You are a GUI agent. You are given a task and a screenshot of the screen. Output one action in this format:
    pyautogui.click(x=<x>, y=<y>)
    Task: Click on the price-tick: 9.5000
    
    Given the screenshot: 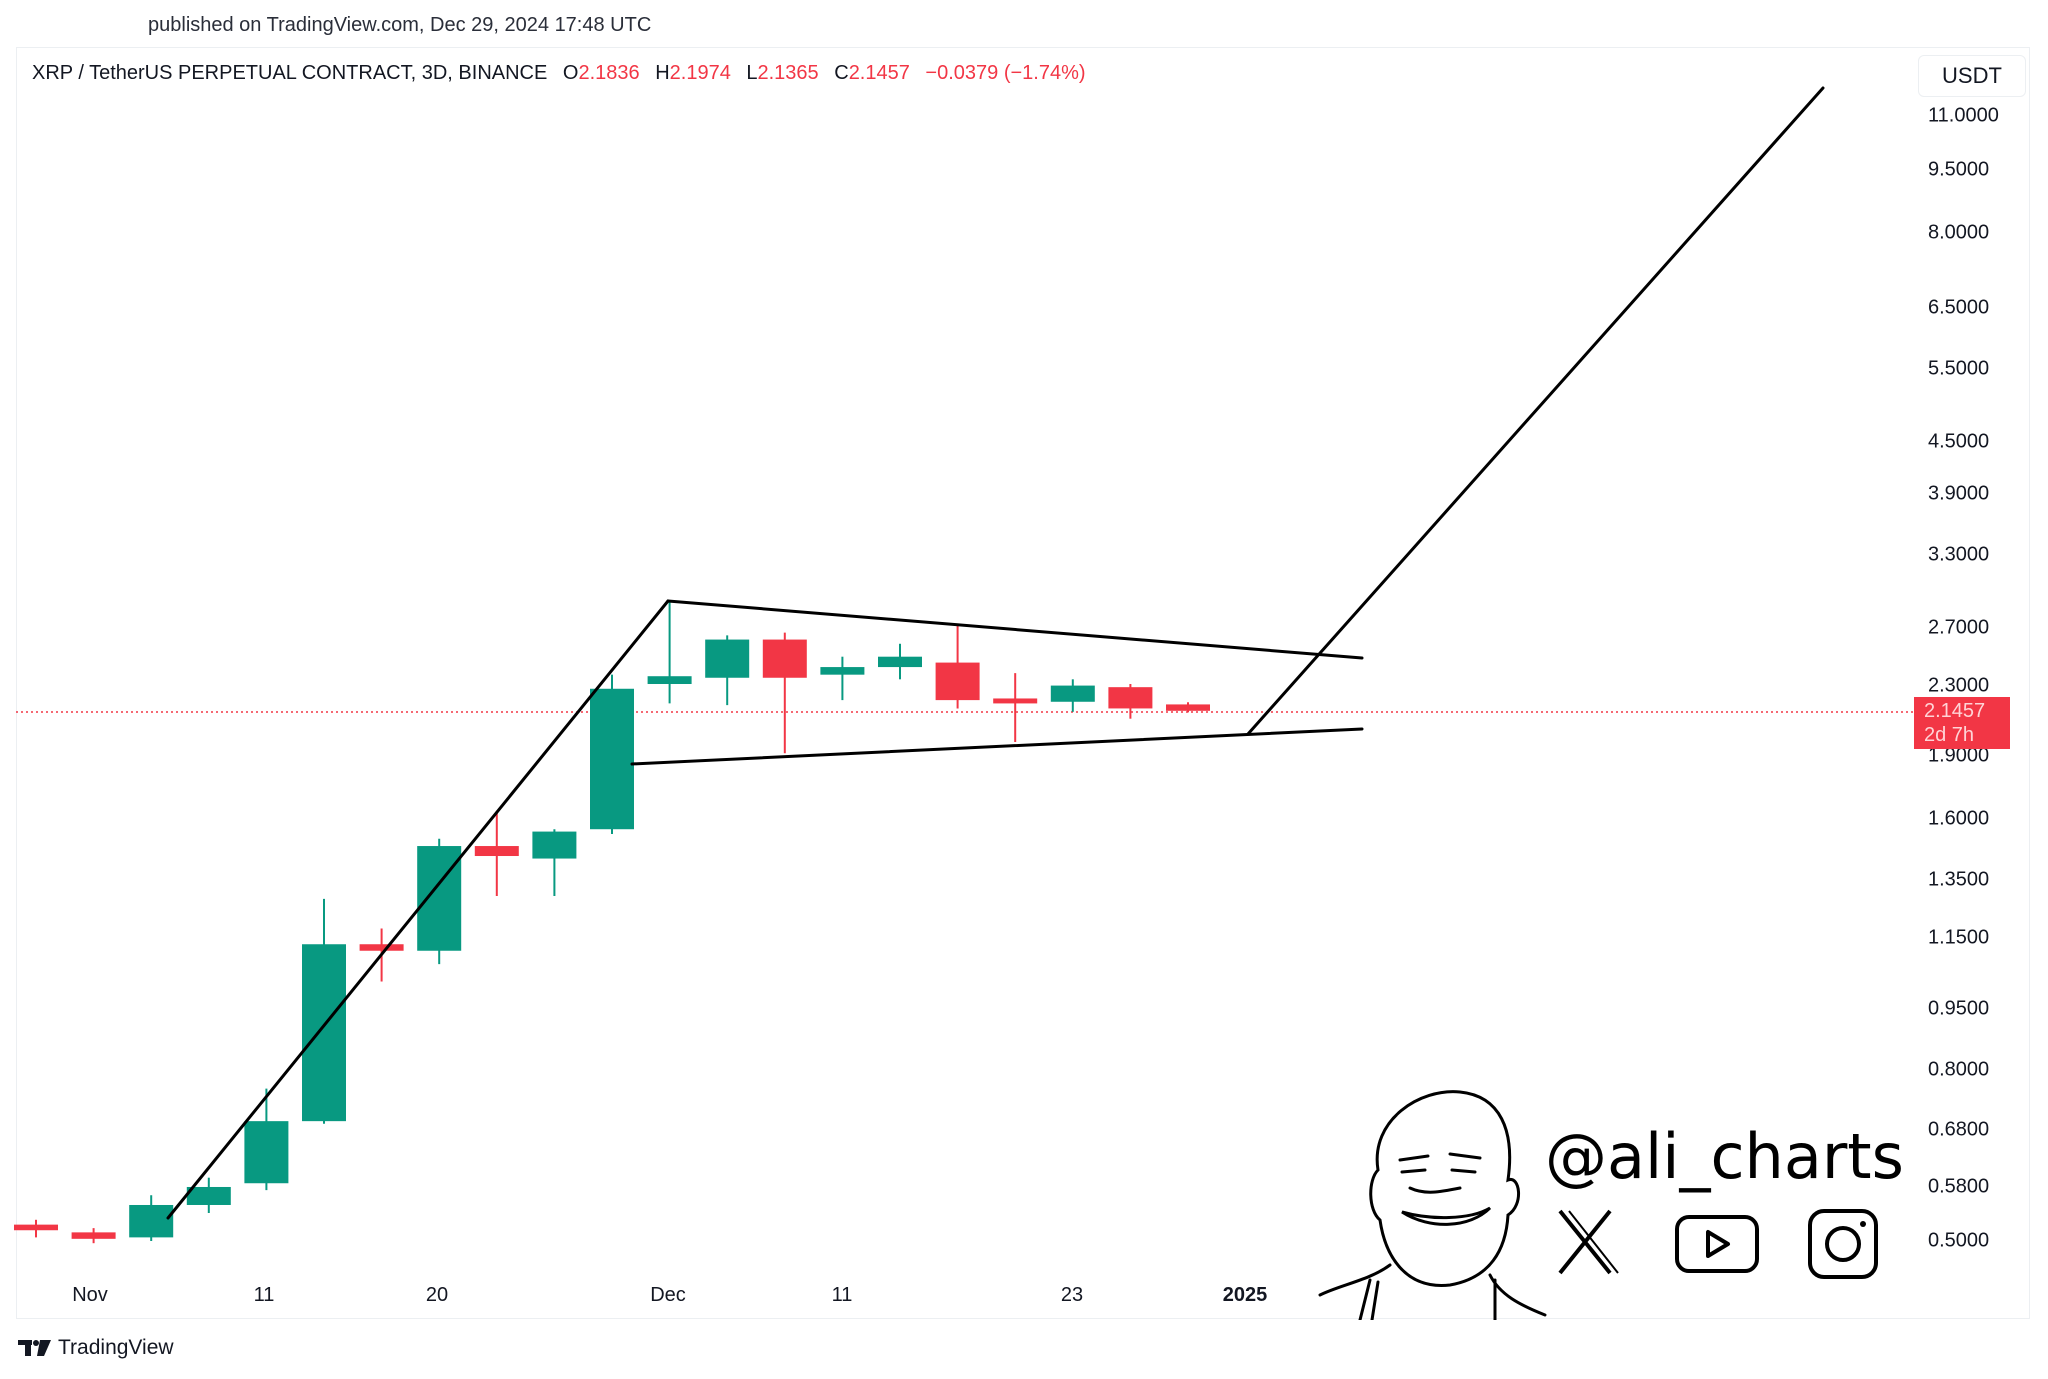 What is the action you would take?
    pyautogui.click(x=1959, y=169)
    